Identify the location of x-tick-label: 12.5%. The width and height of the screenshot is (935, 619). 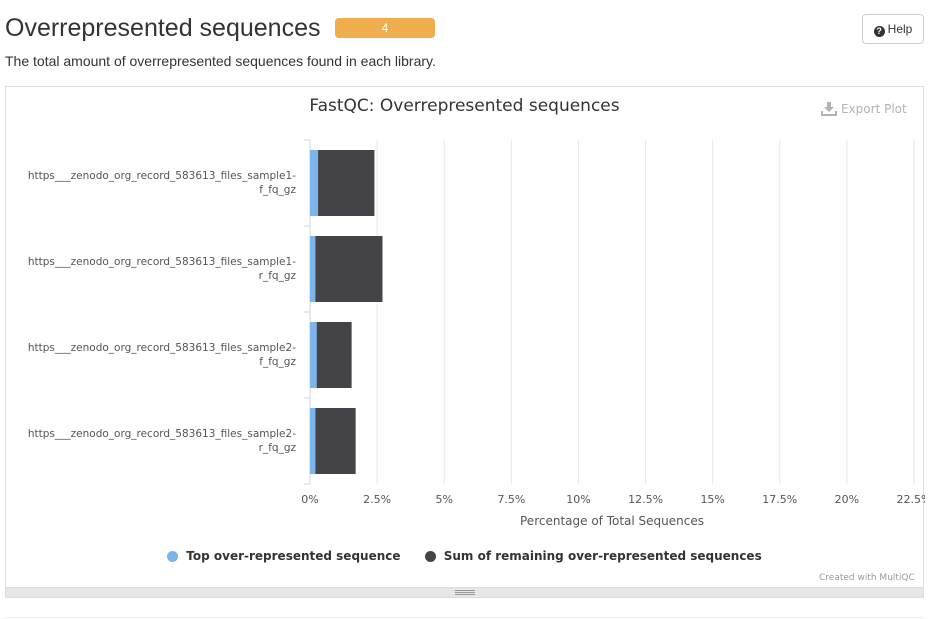
(645, 499).